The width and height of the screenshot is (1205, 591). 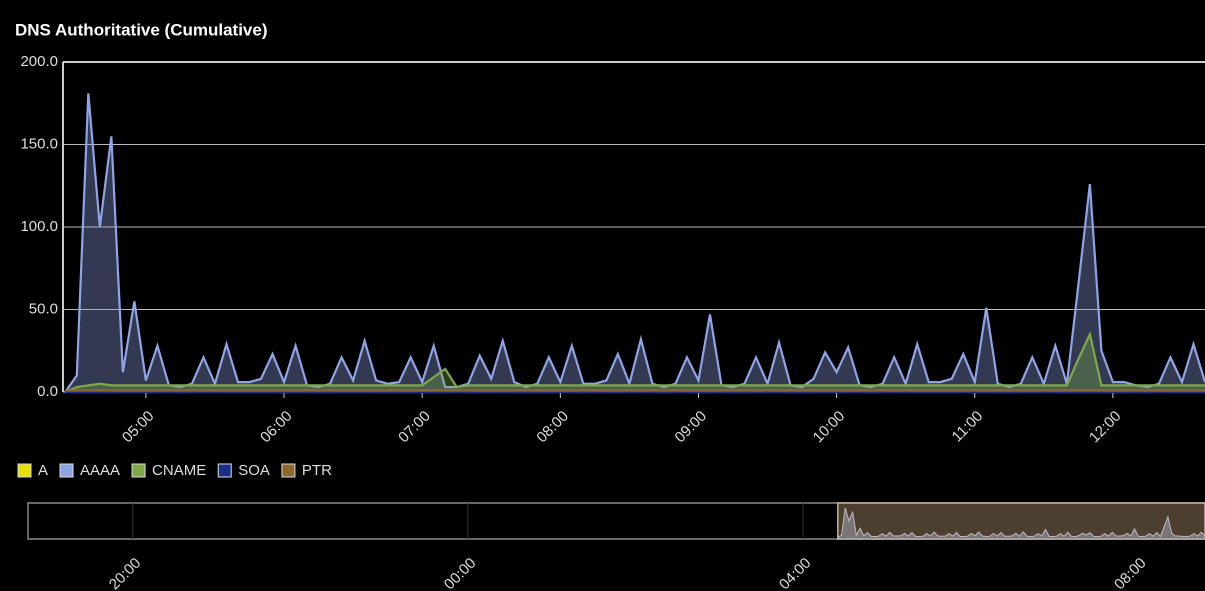 What do you see at coordinates (138, 427) in the screenshot?
I see `x-tick-label: 05:00` at bounding box center [138, 427].